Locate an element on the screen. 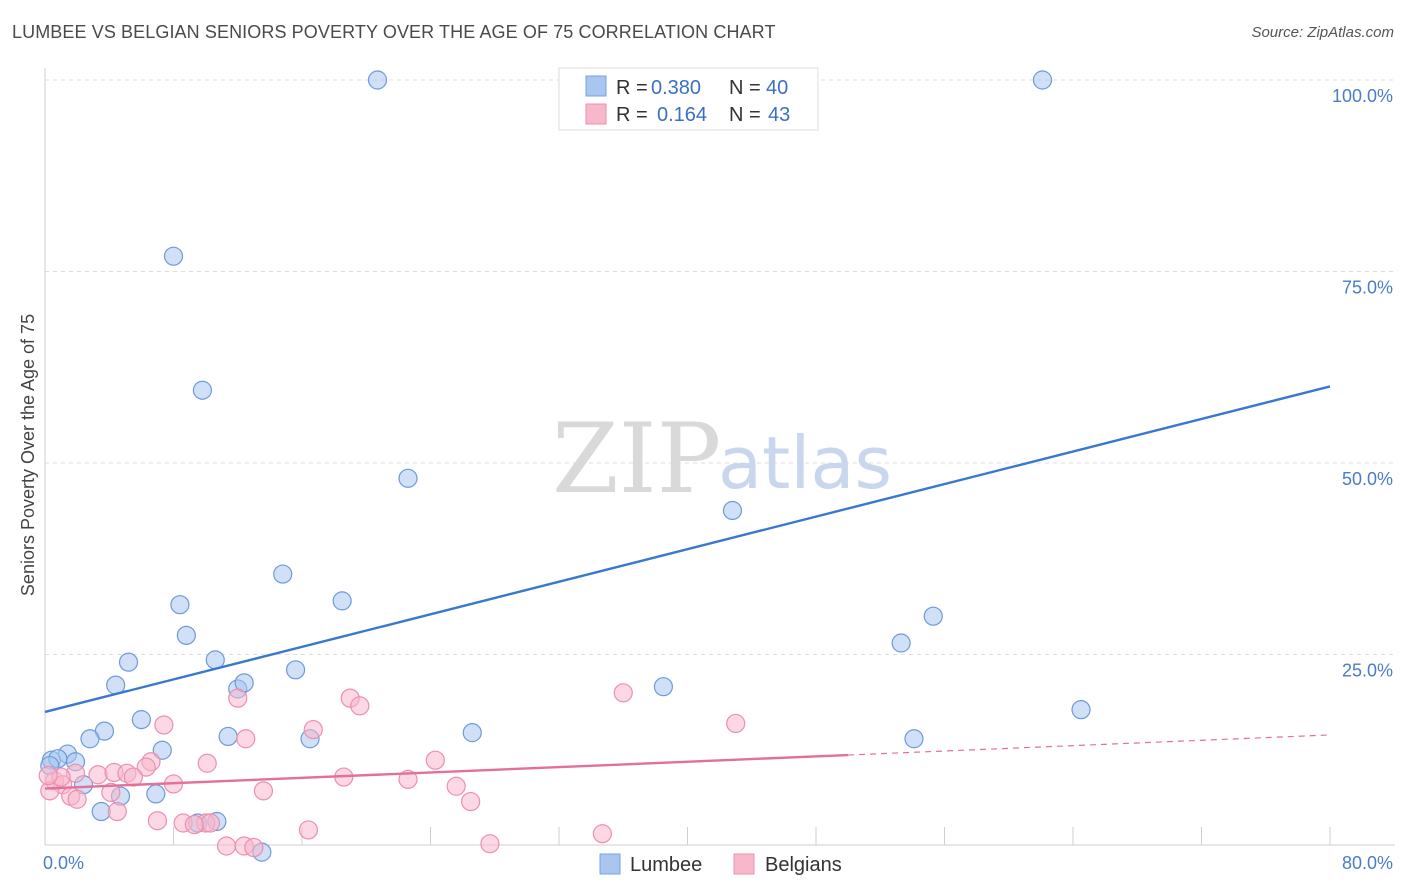 This screenshot has height=892, width=1406. legend-bottom: Lumbee Belgians is located at coordinates (720, 864).